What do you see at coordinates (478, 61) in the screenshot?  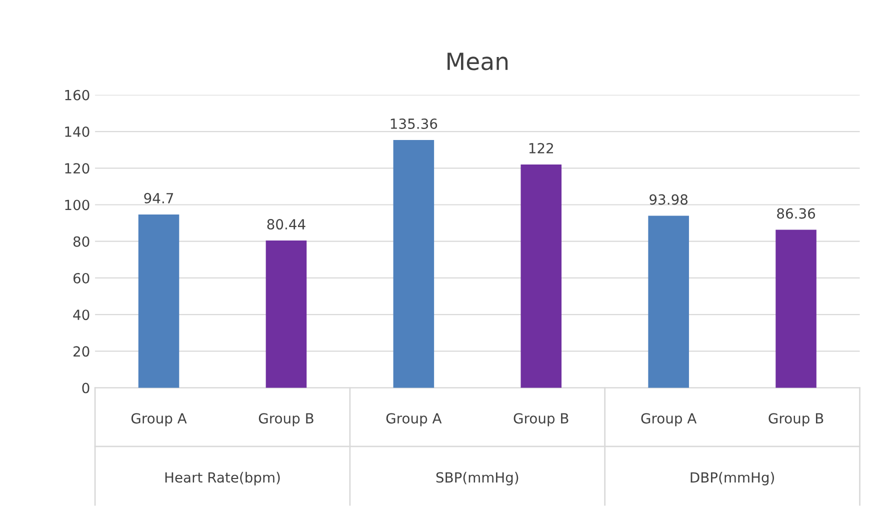 I see `chart-title: Mean` at bounding box center [478, 61].